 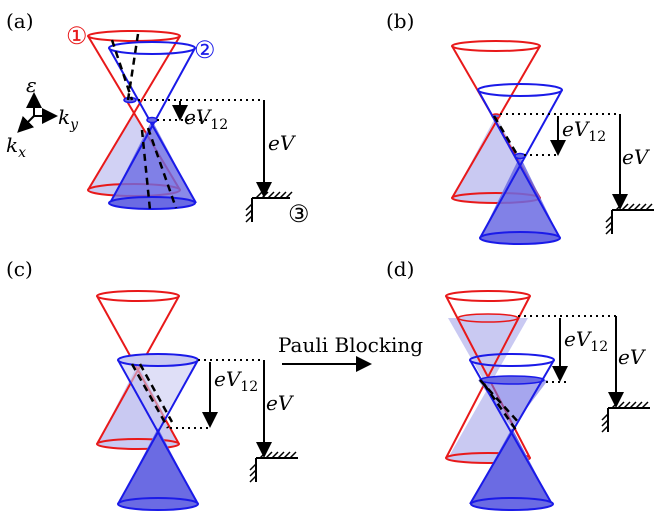 What do you see at coordinates (584, 131) in the screenshot?
I see `eV12-label-b: eV12` at bounding box center [584, 131].